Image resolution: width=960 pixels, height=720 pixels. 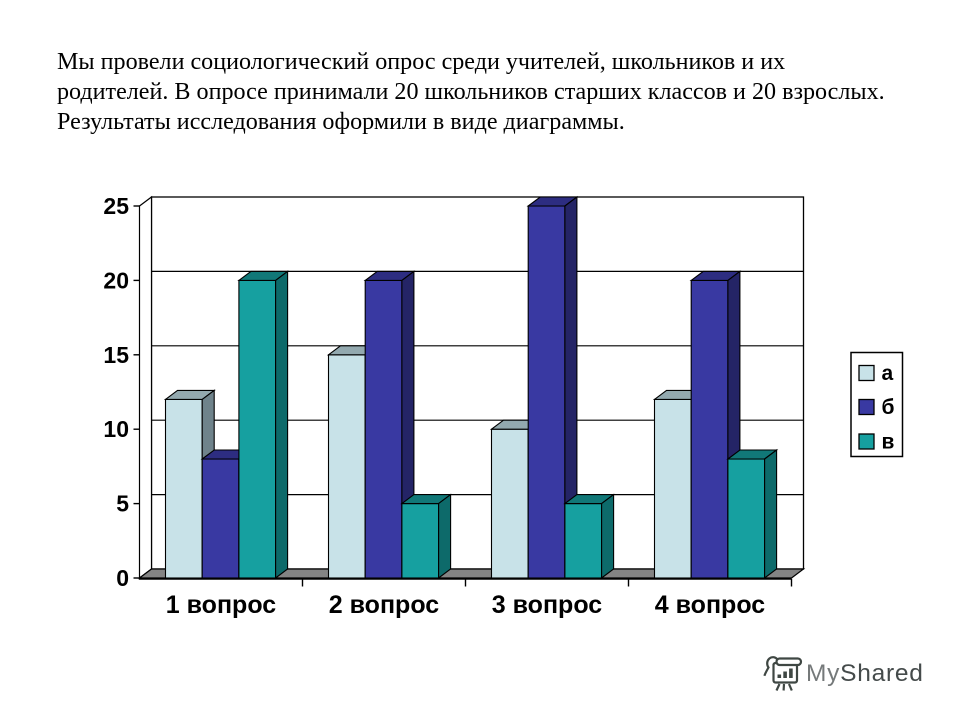 What do you see at coordinates (122, 578) in the screenshot?
I see `svg-text: 0` at bounding box center [122, 578].